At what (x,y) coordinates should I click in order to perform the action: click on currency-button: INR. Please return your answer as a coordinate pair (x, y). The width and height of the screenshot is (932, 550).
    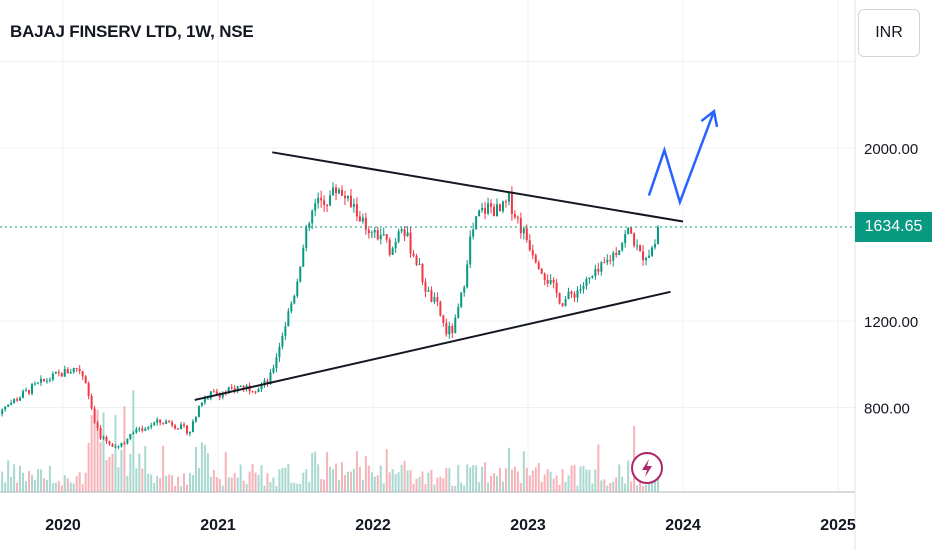
    Looking at the image, I should click on (889, 33).